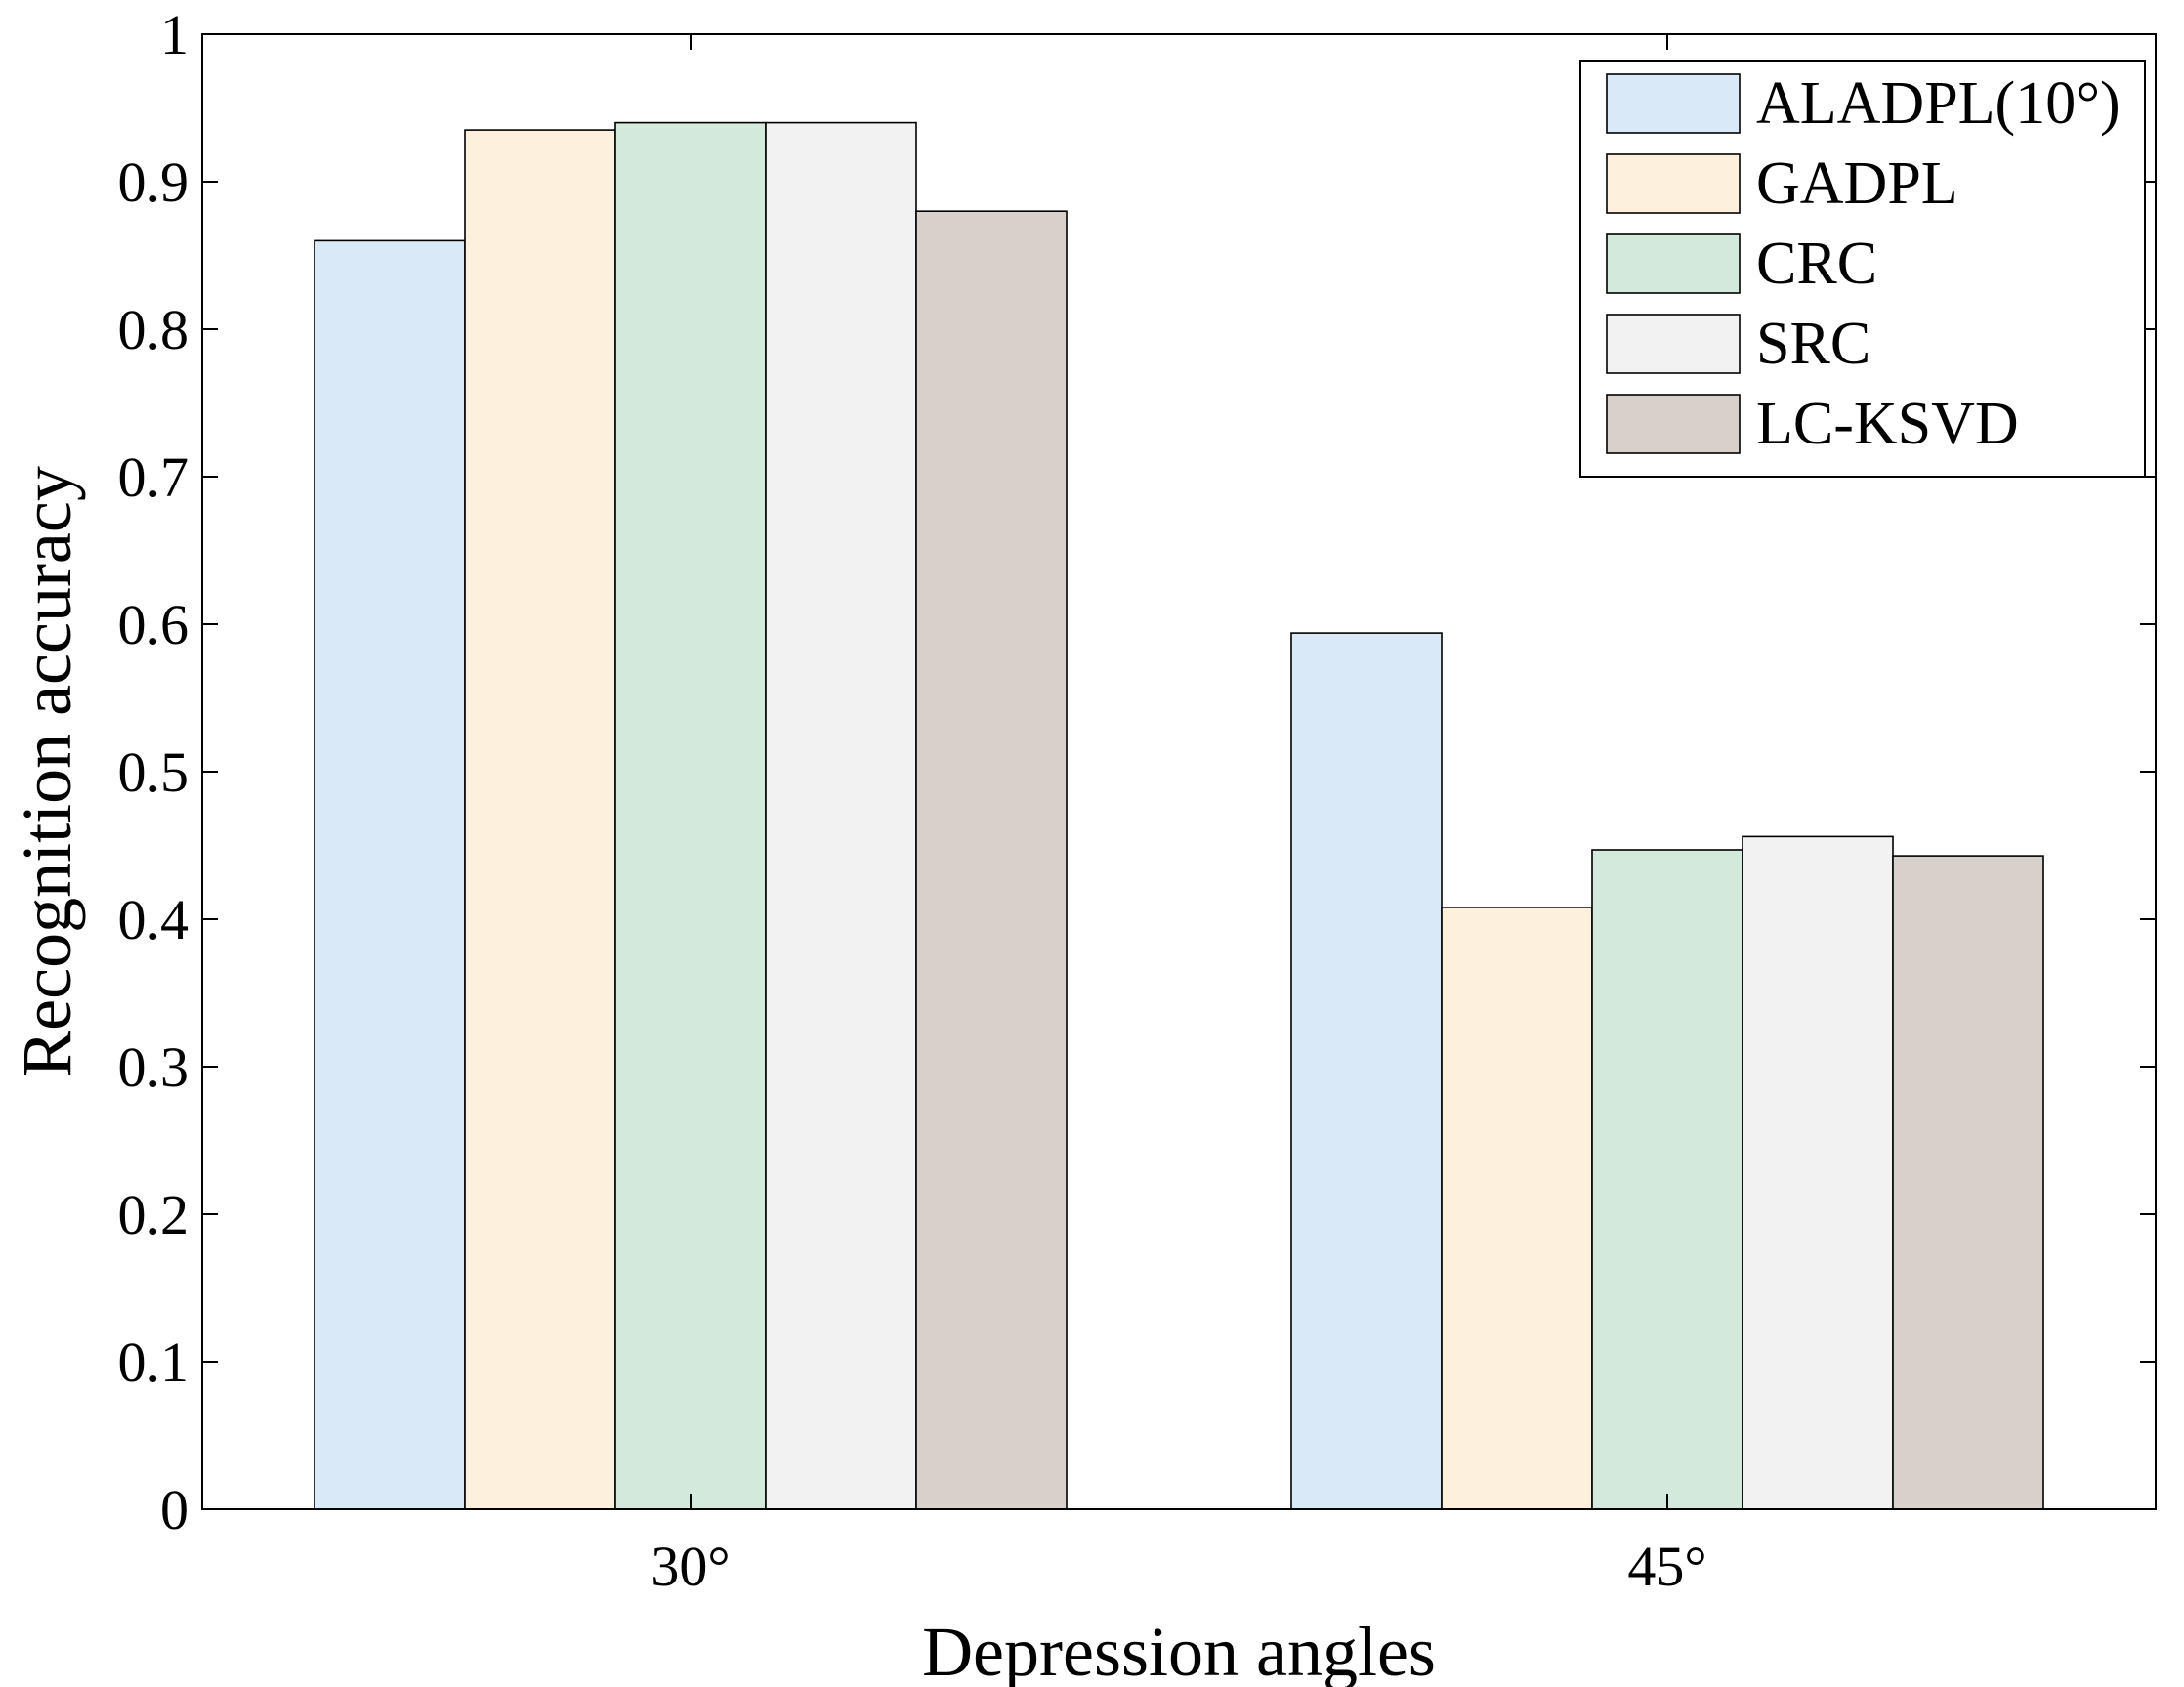 The height and width of the screenshot is (1687, 2184). Describe the element at coordinates (1857, 183) in the screenshot. I see `legend-label: GADPL` at that location.